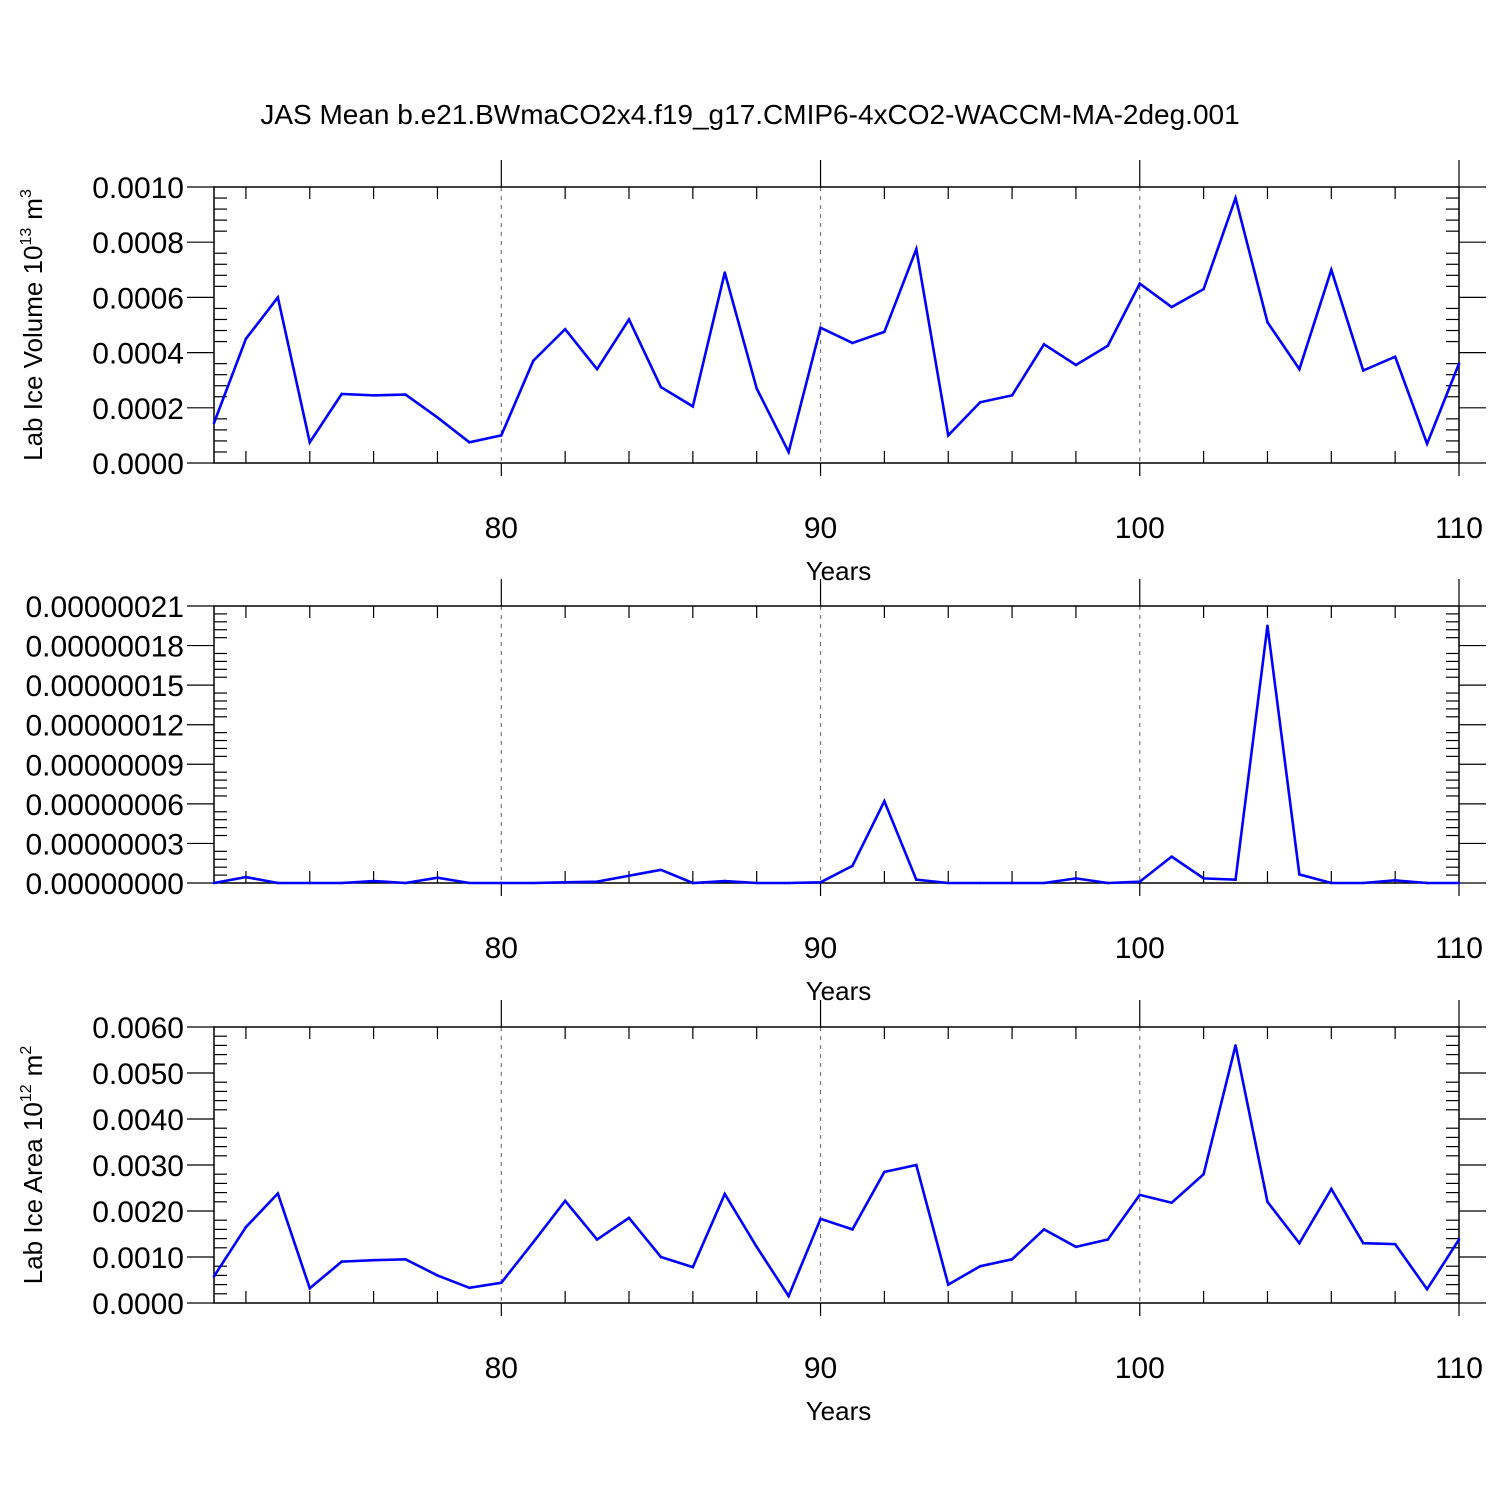  What do you see at coordinates (138, 1166) in the screenshot?
I see `y-tick-label: 0.0030` at bounding box center [138, 1166].